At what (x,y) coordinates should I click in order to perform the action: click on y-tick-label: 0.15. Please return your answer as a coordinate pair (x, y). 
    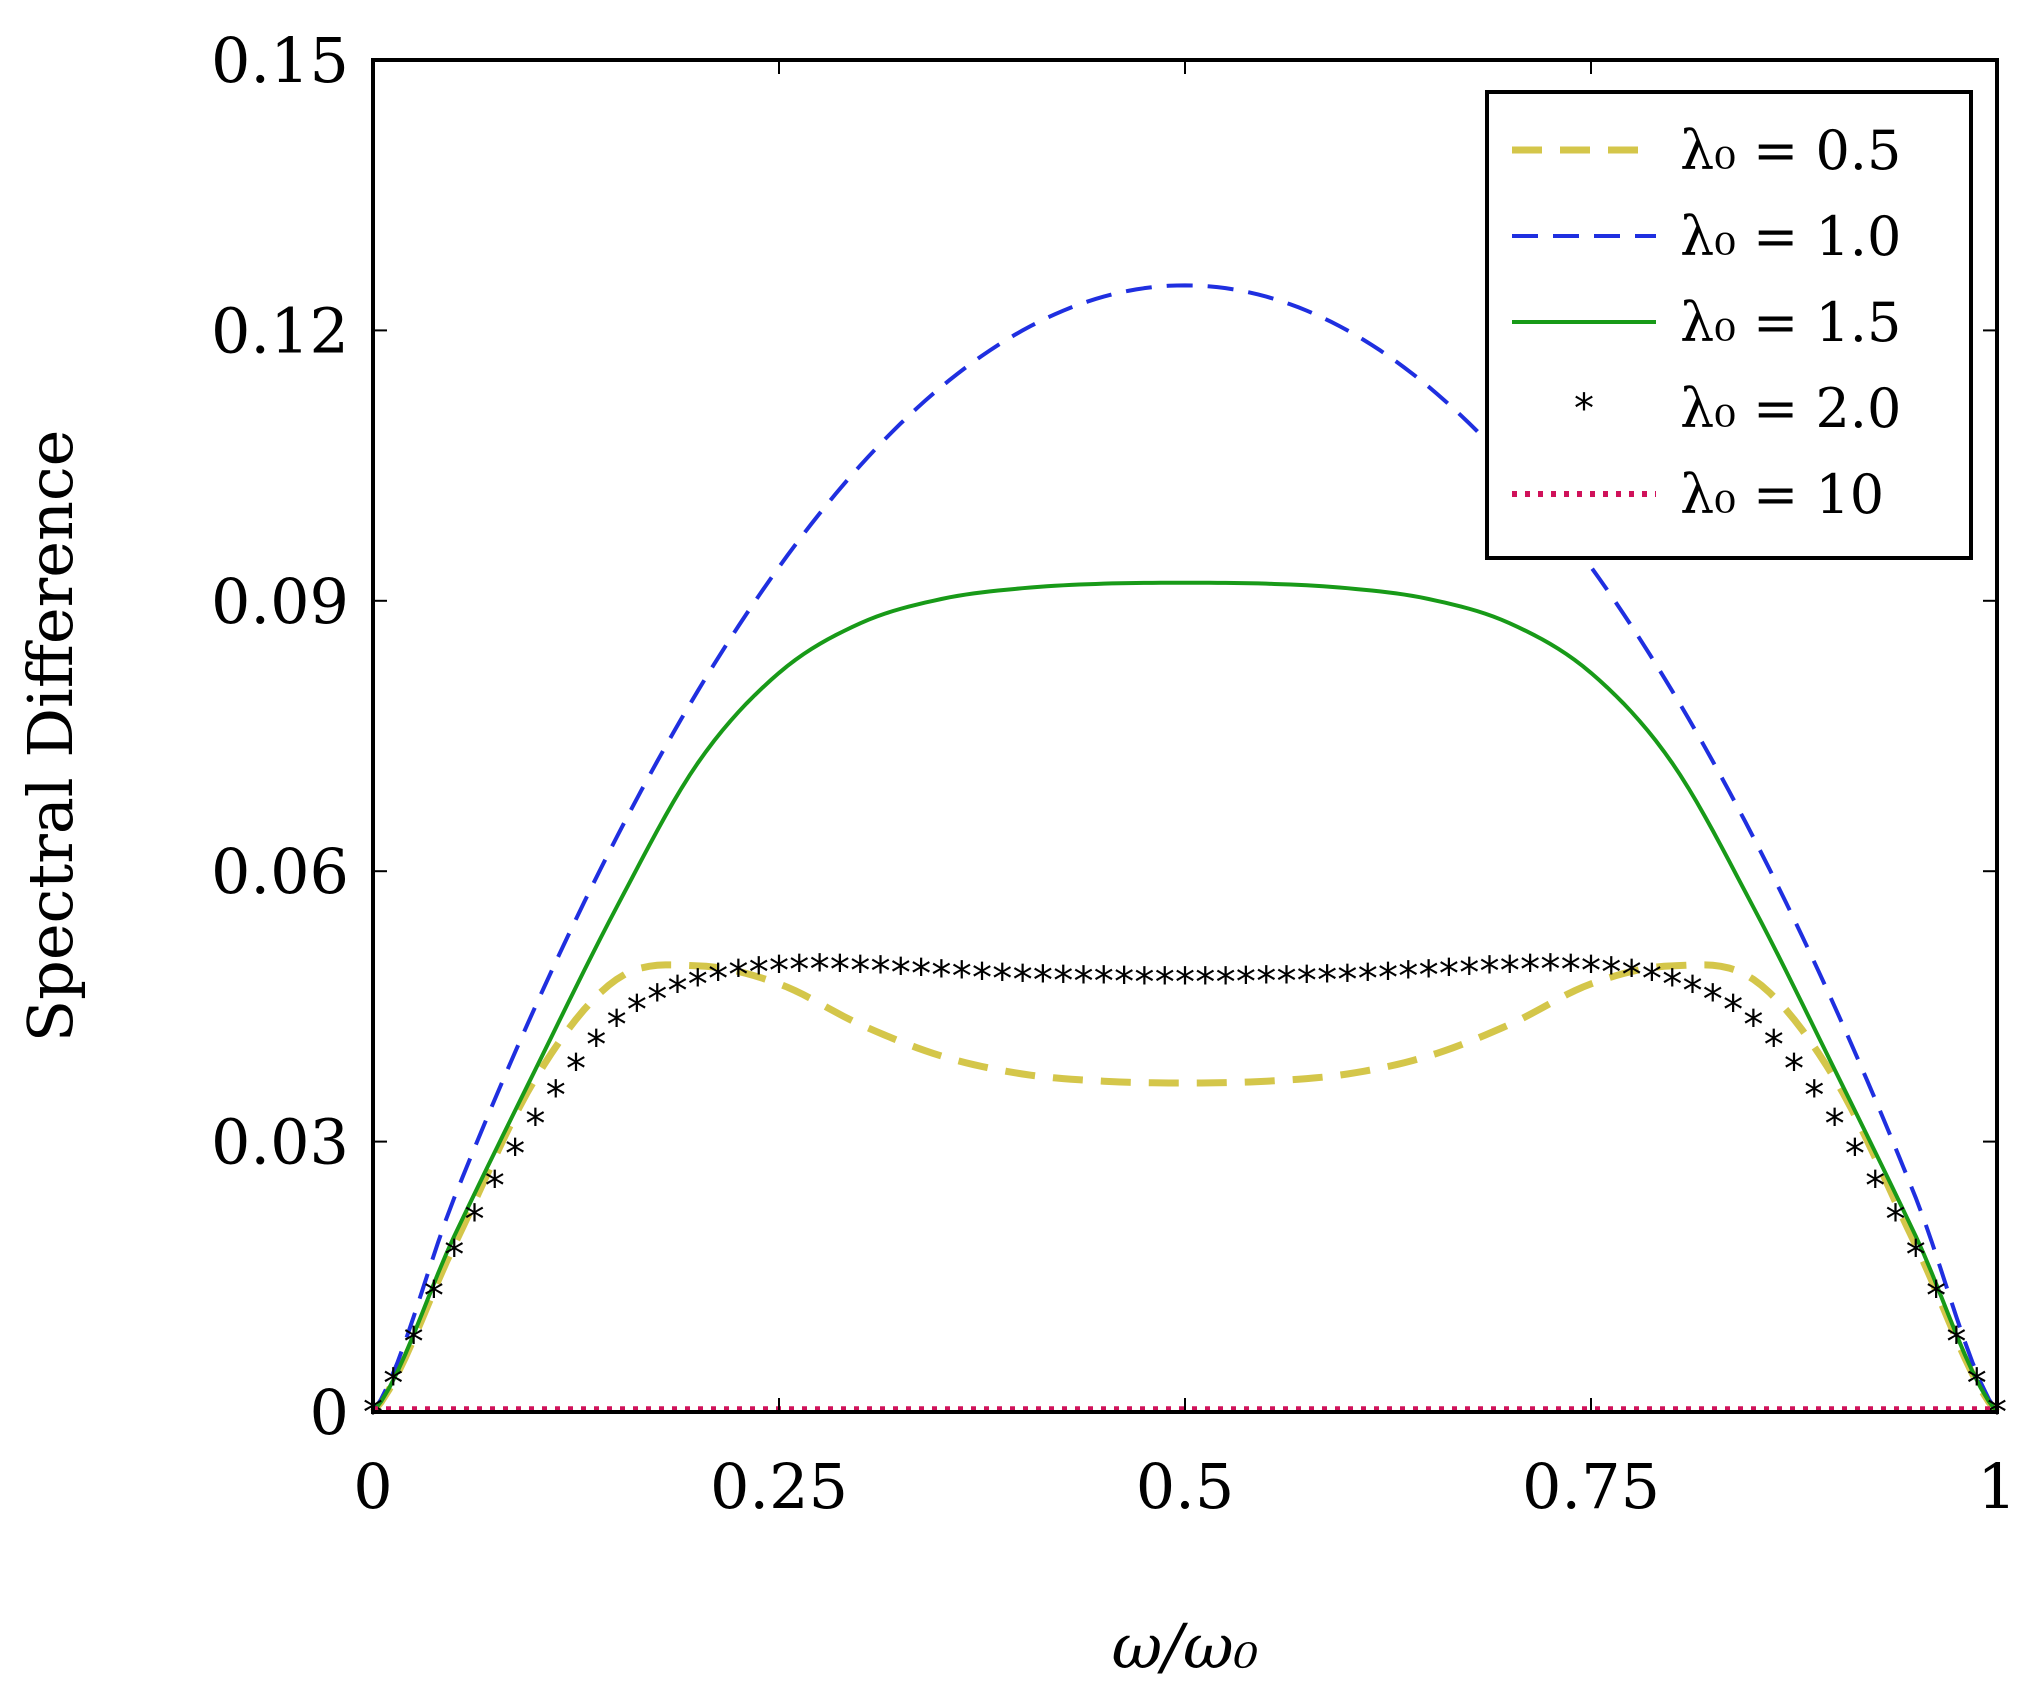
    Looking at the image, I should click on (280, 60).